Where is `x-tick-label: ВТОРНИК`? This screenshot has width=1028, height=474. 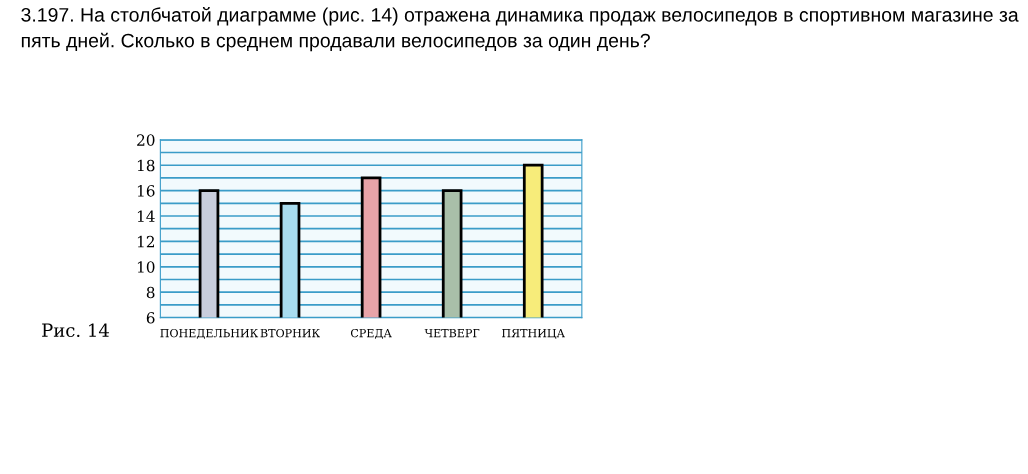
x-tick-label: ВТОРНИК is located at coordinates (290, 333).